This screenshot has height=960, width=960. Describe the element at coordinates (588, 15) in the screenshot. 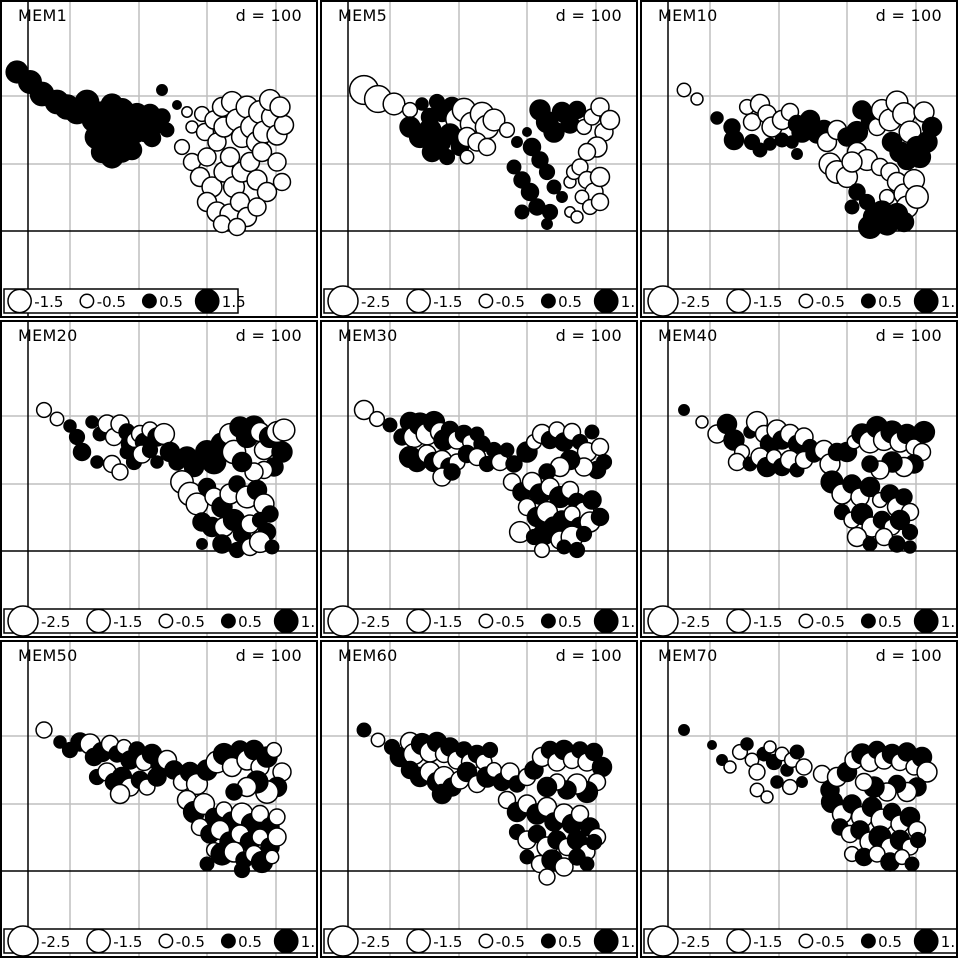

I see `scale-label: d = 100` at that location.